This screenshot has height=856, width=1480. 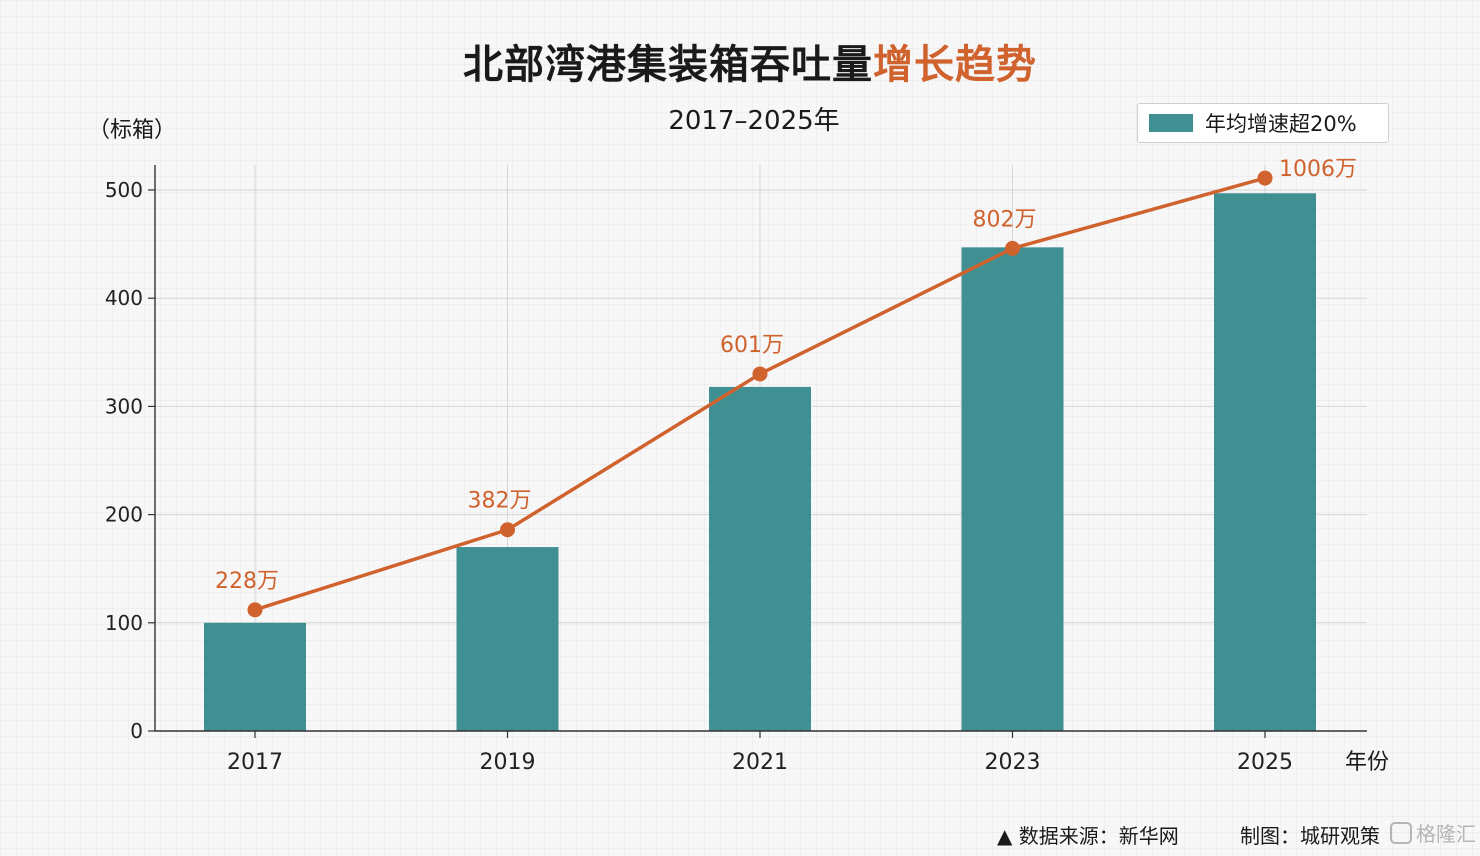 What do you see at coordinates (1005, 219) in the screenshot?
I see `data-label: 802万` at bounding box center [1005, 219].